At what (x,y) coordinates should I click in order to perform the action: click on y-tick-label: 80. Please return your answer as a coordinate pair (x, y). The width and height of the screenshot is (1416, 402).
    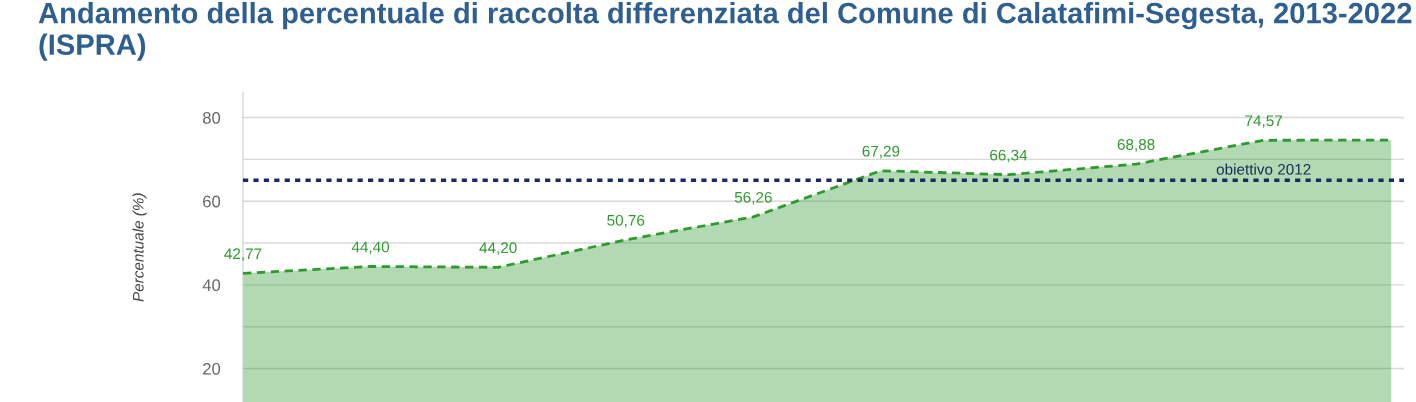
    Looking at the image, I should click on (211, 117).